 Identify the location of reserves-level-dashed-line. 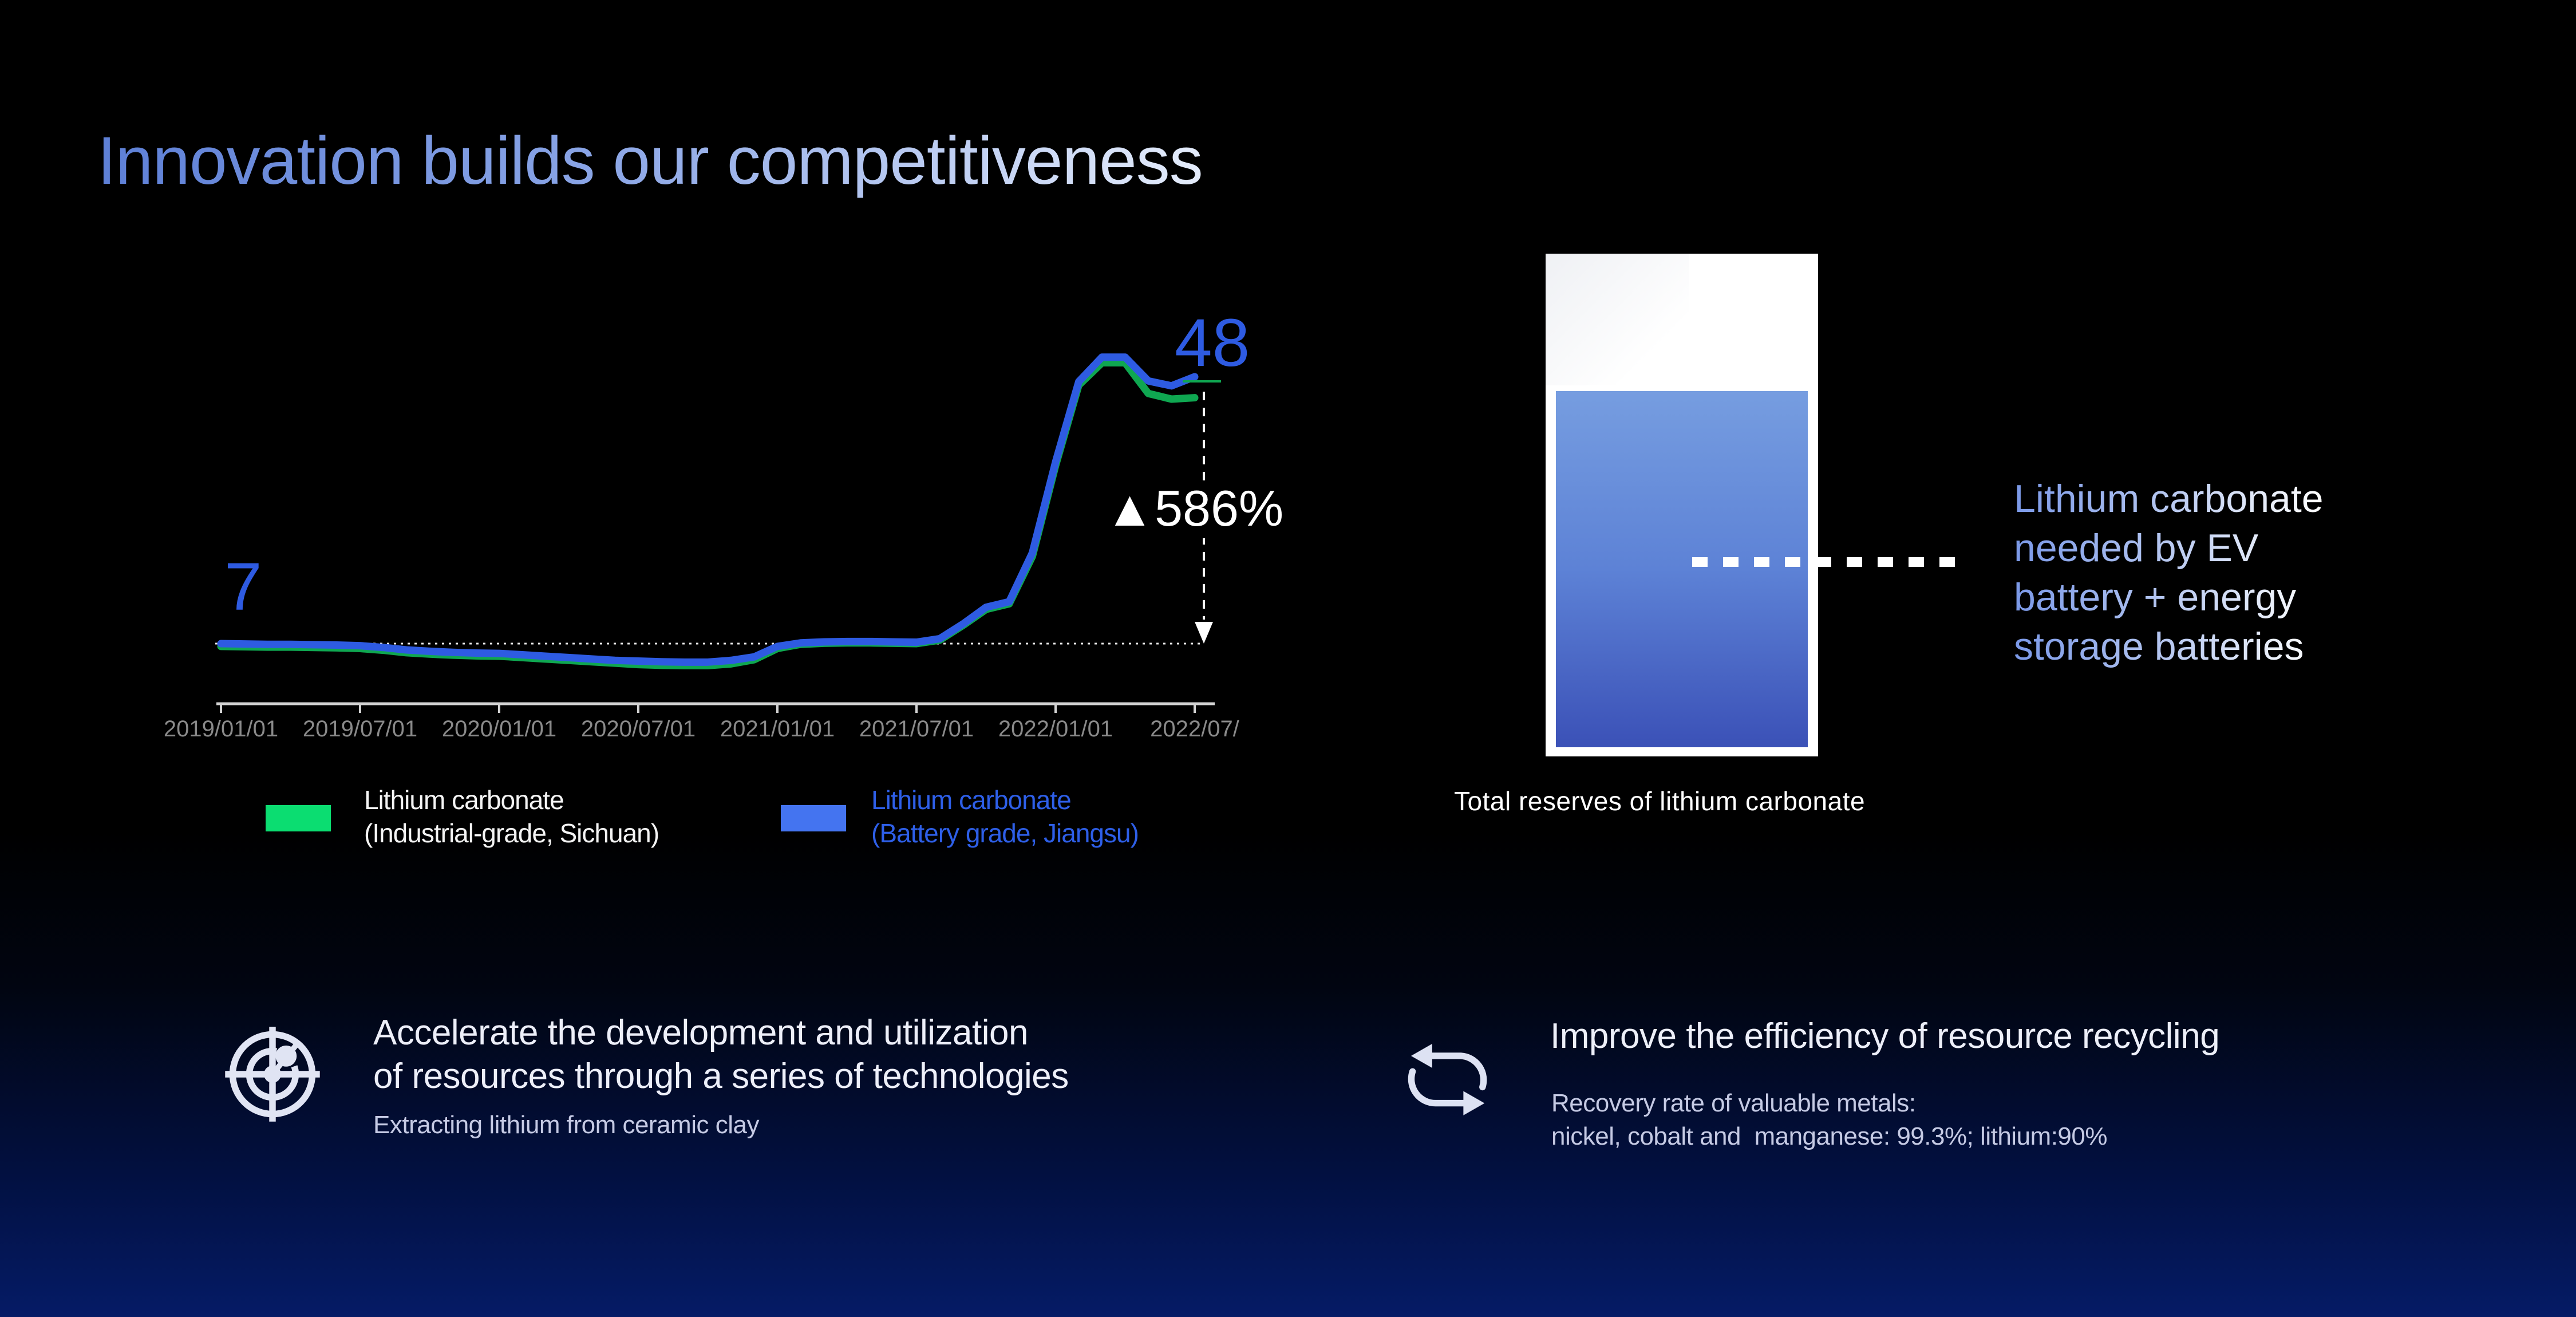
(1829, 562).